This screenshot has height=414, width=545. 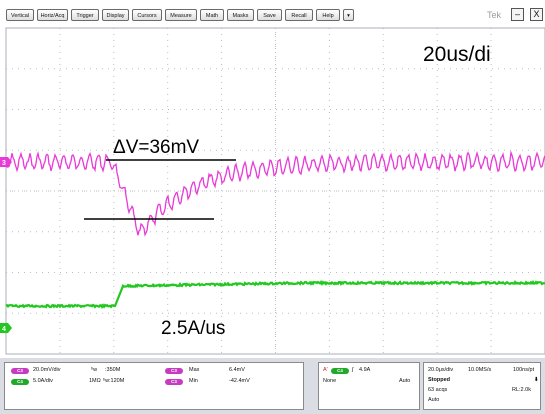 I want to click on menu-button-math: Math, so click(x=212, y=15).